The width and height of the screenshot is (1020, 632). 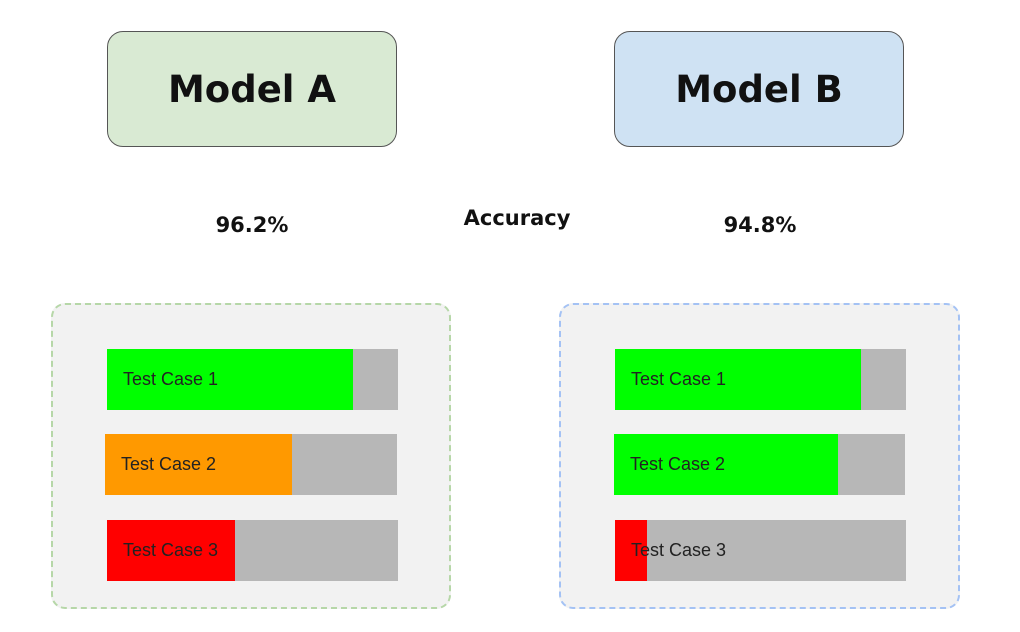 I want to click on model-b-test-case-2-bar: Test Case 2, so click(x=759, y=464).